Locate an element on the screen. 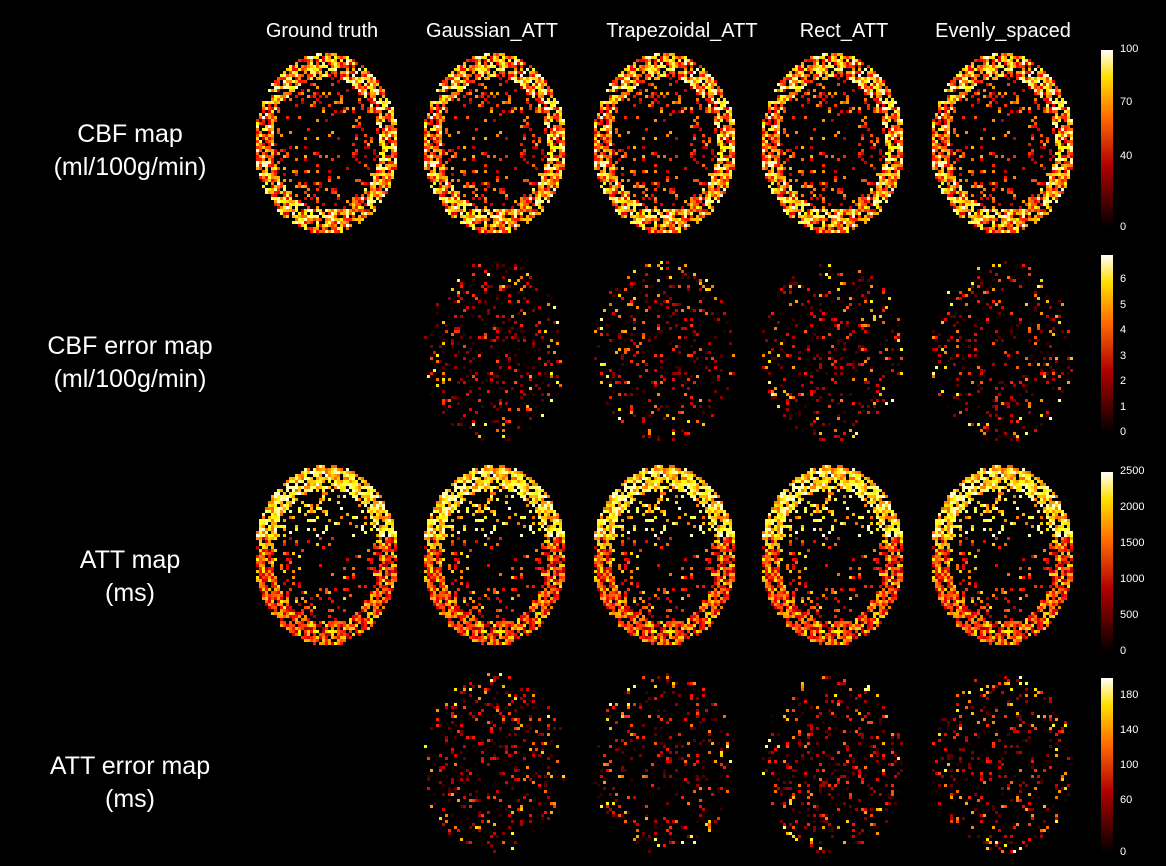  colorbar-tick-label: 180 is located at coordinates (1129, 694).